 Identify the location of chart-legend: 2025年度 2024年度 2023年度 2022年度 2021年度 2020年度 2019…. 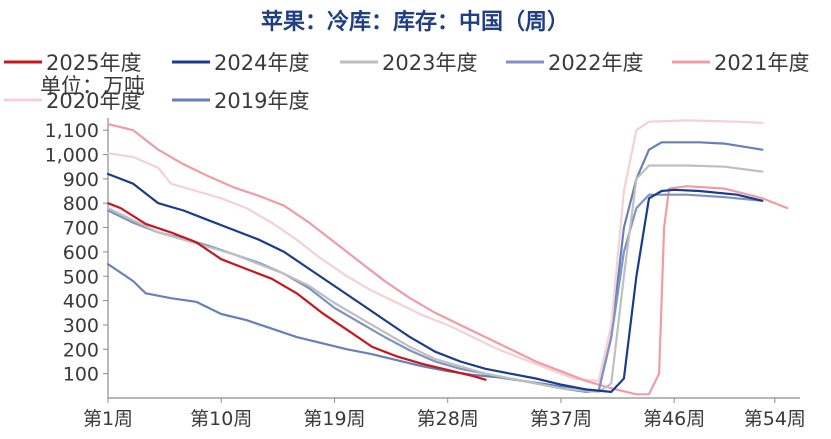
(406, 82).